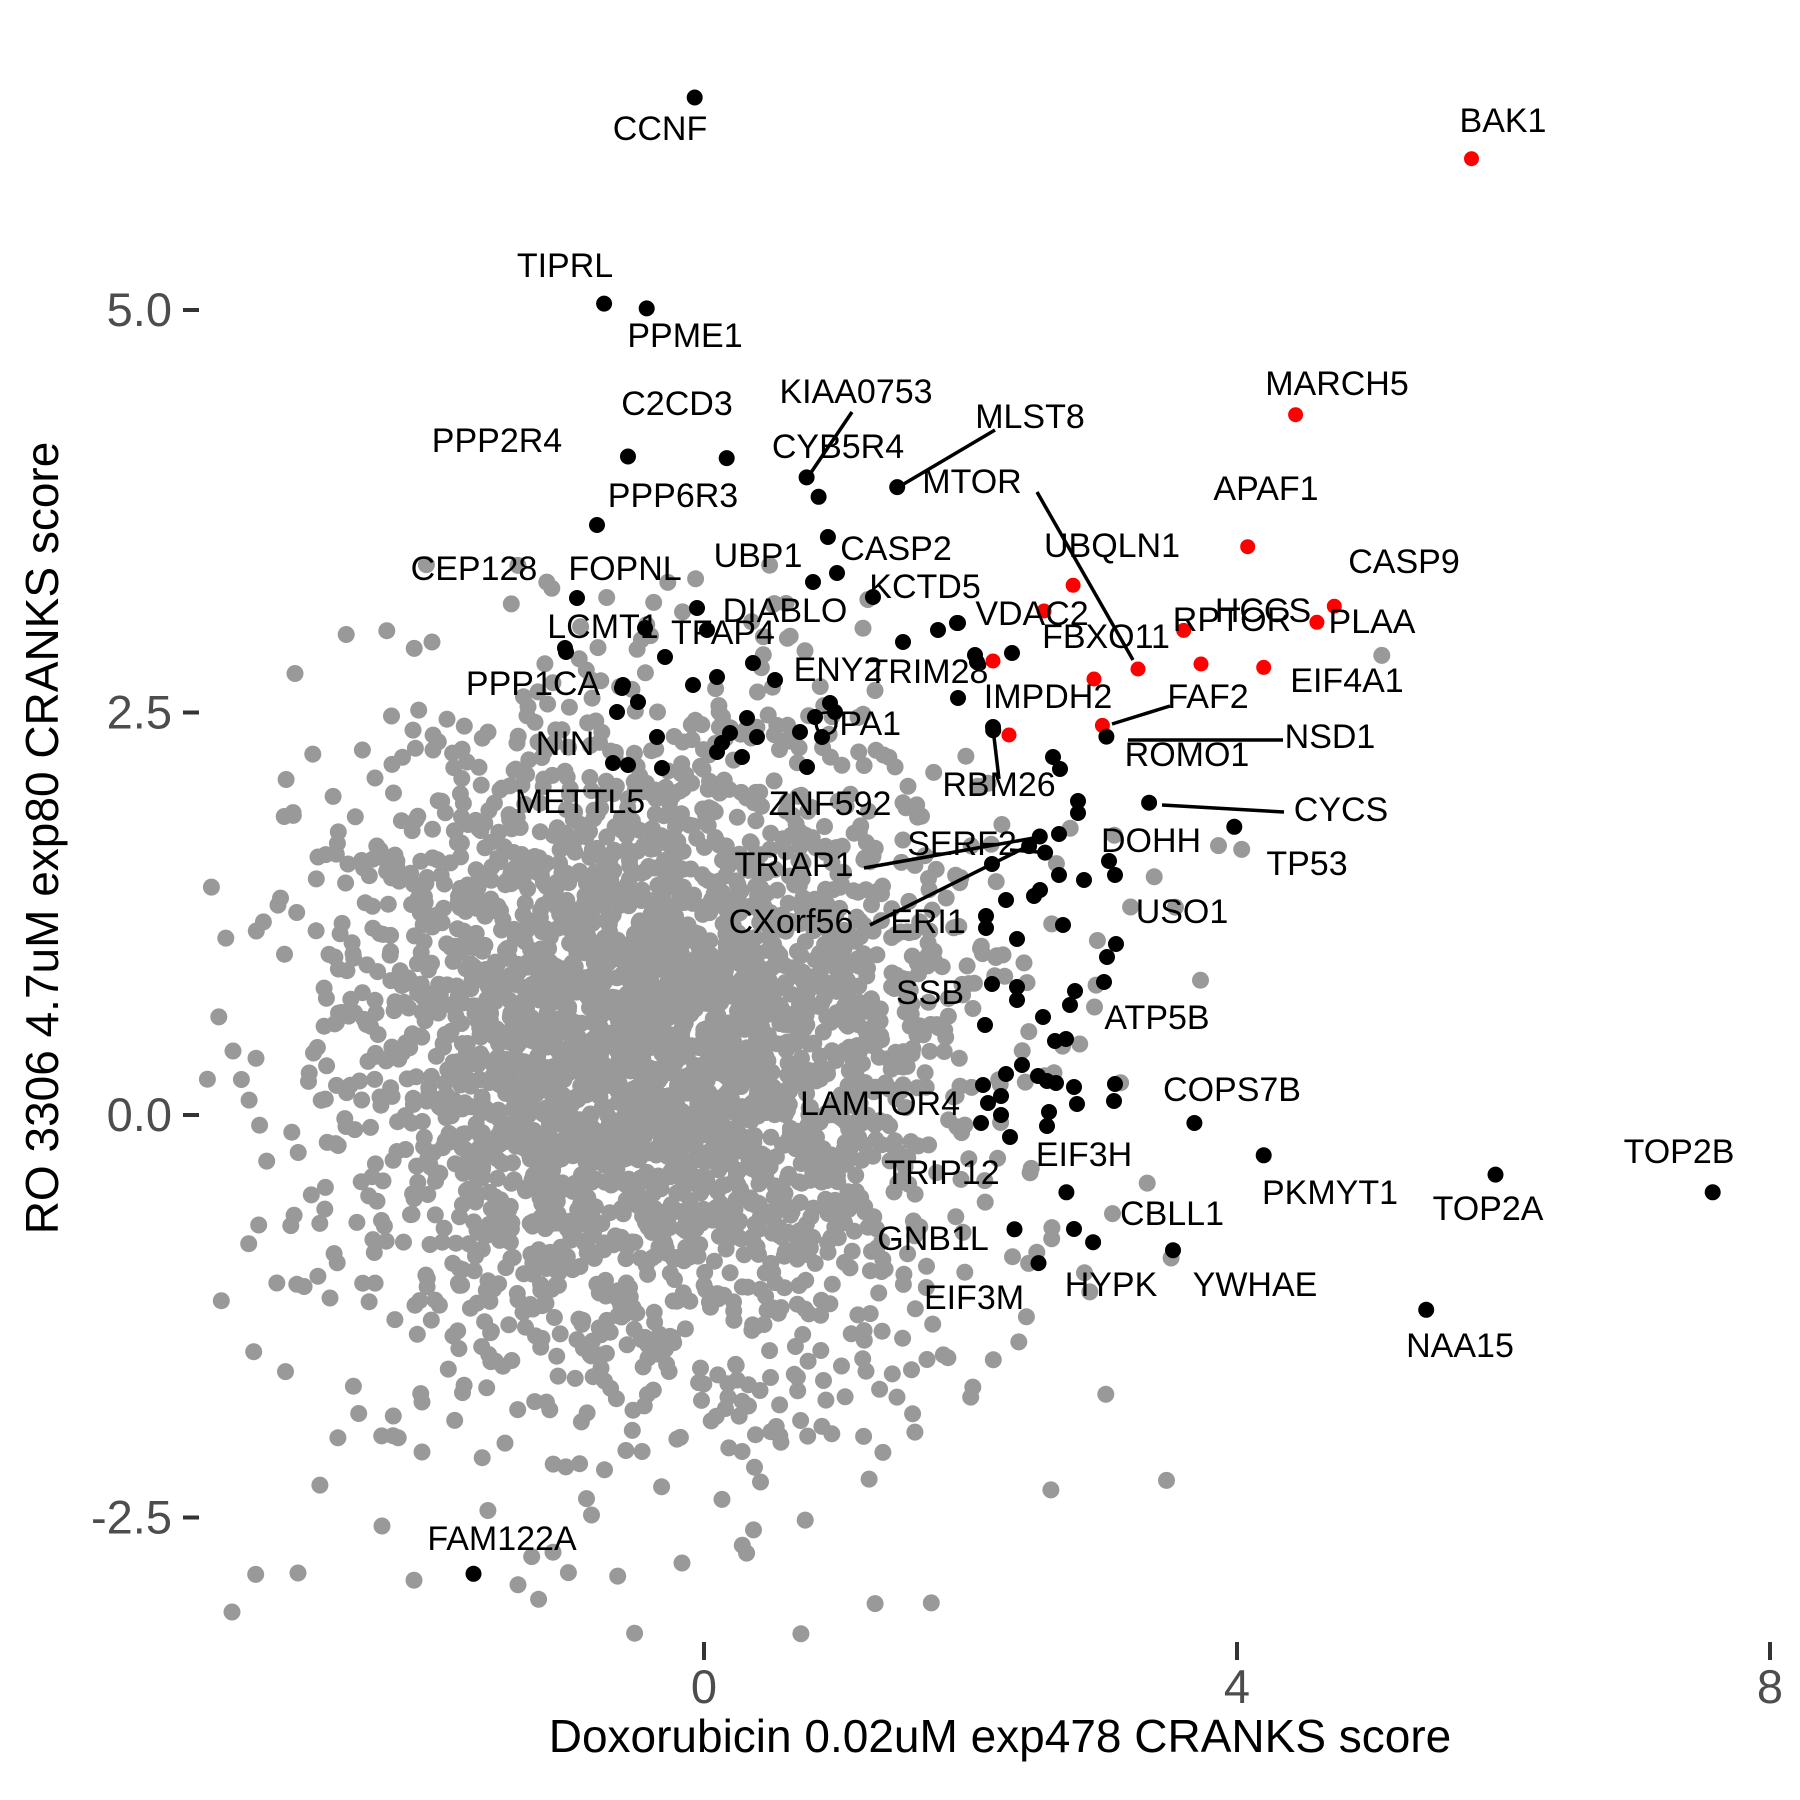 The image size is (1800, 1800). What do you see at coordinates (1207, 697) in the screenshot?
I see `gene-label-FAF2: FAF2` at bounding box center [1207, 697].